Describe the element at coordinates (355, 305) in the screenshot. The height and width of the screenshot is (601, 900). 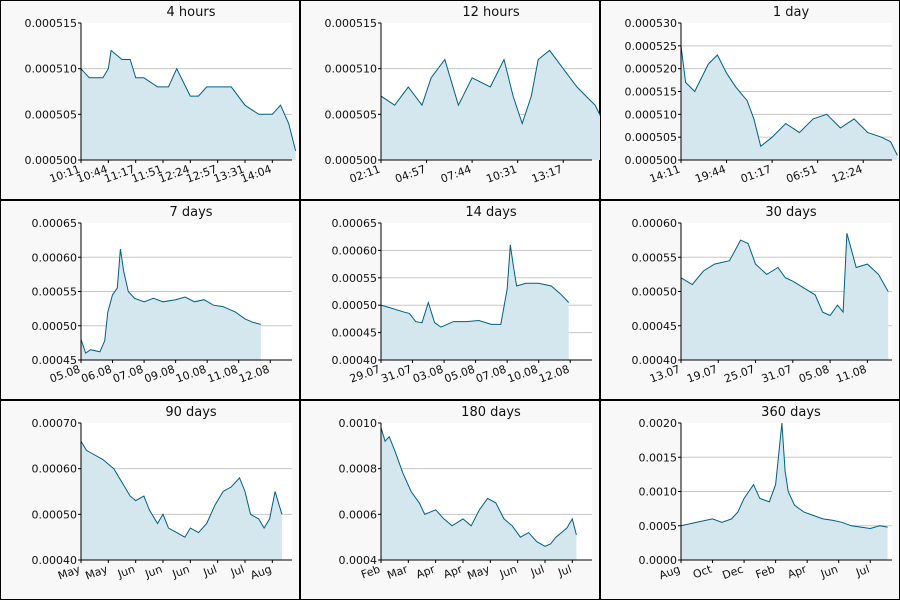
I see `y-tick-label: 0.00050` at that location.